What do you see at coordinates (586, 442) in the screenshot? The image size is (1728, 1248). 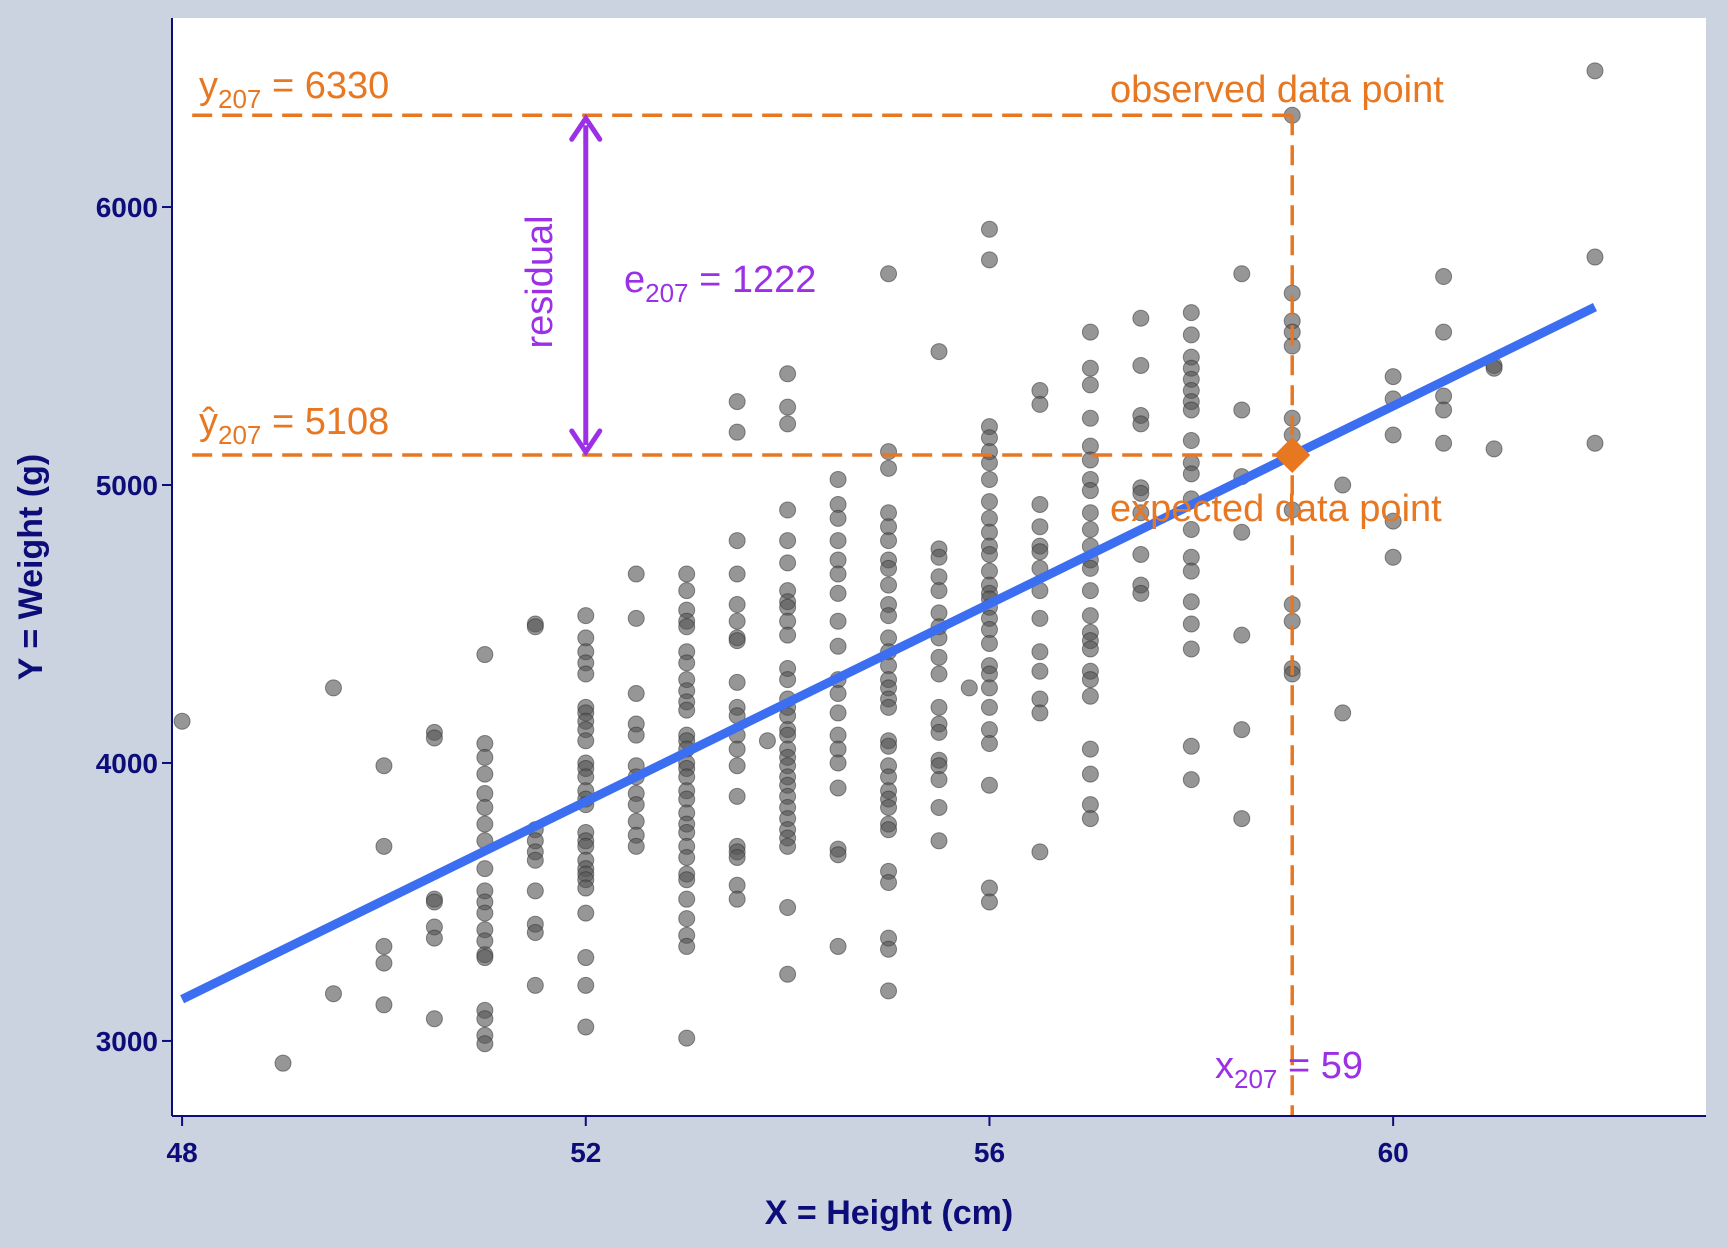 I see `residual-arrow-head-bottom` at bounding box center [586, 442].